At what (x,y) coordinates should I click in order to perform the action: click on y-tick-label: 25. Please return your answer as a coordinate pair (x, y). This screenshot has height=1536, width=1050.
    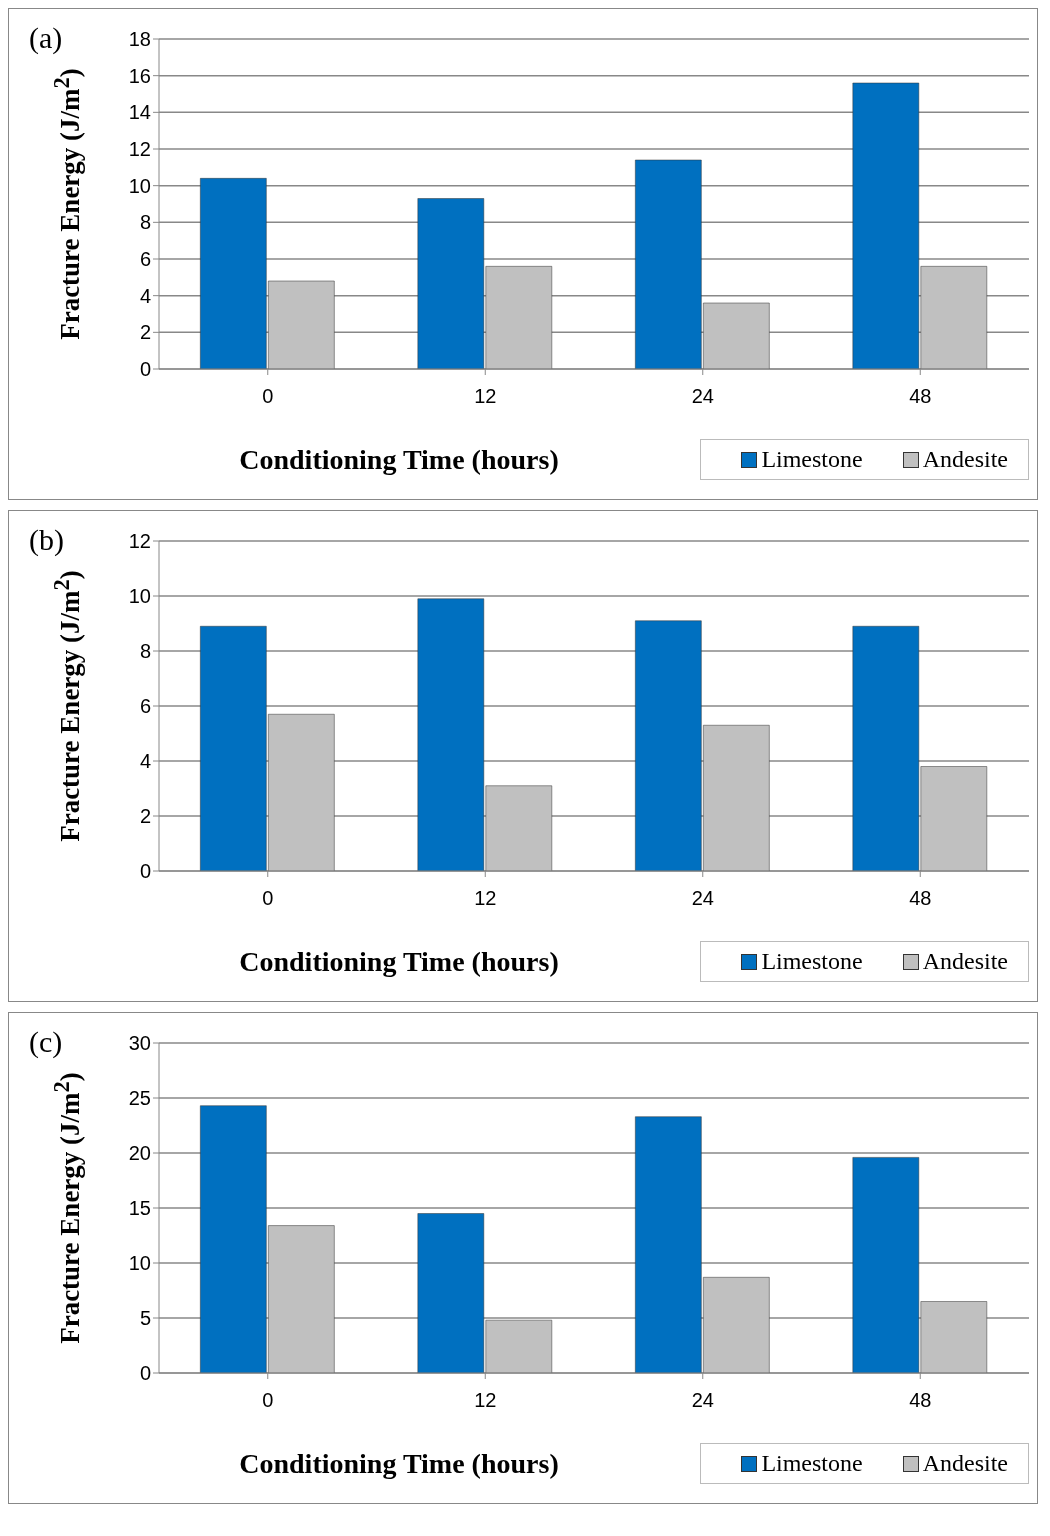
    Looking at the image, I should click on (139, 1098).